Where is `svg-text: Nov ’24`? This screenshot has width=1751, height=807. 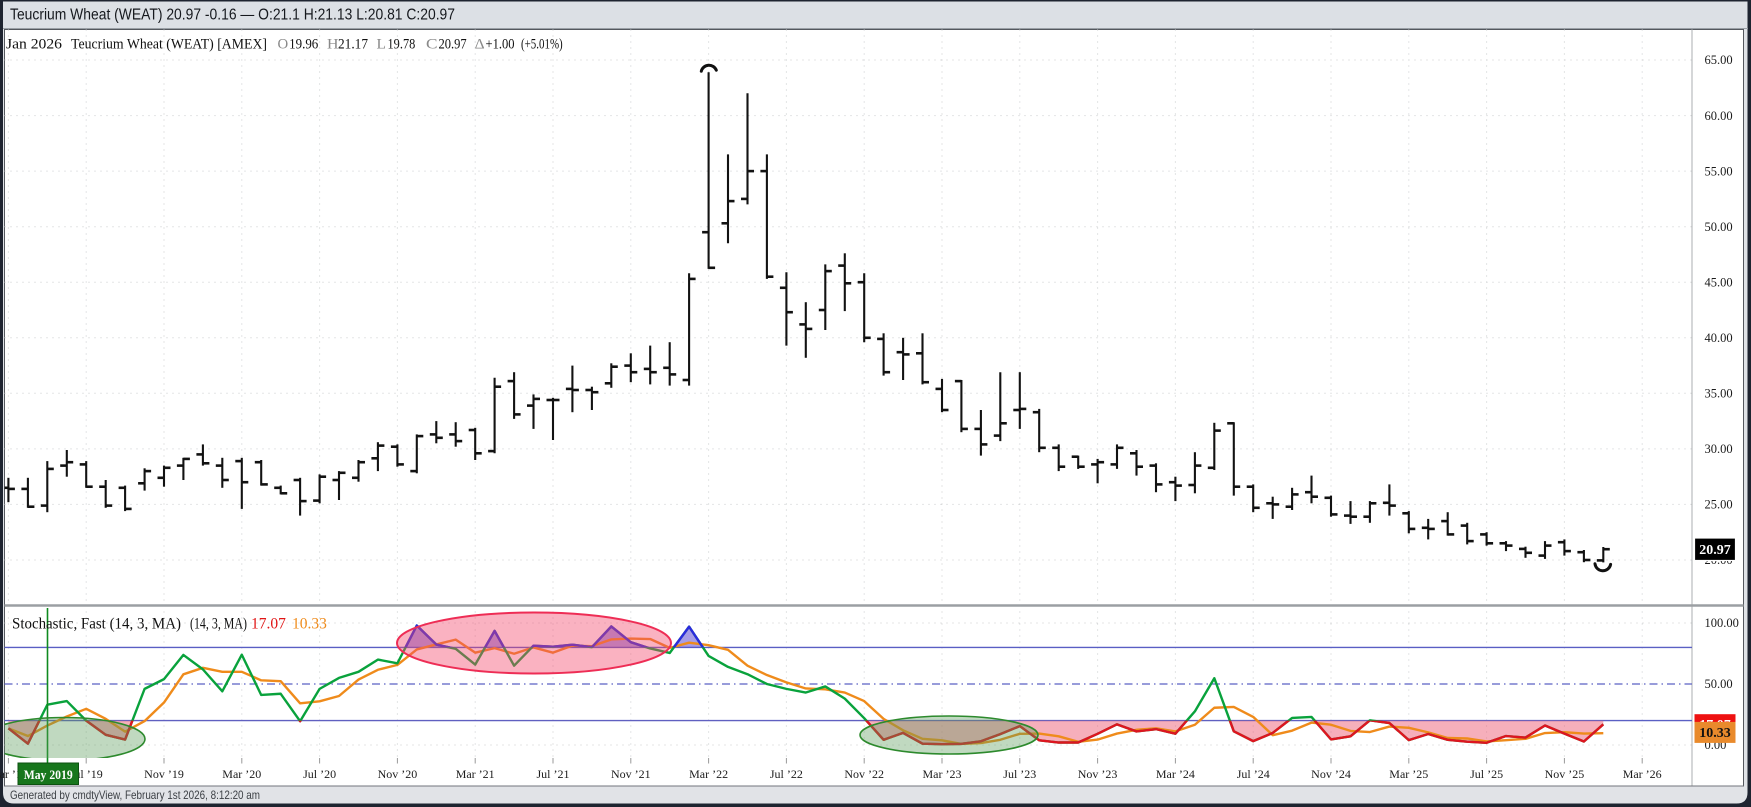
svg-text: Nov ’24 is located at coordinates (1331, 774).